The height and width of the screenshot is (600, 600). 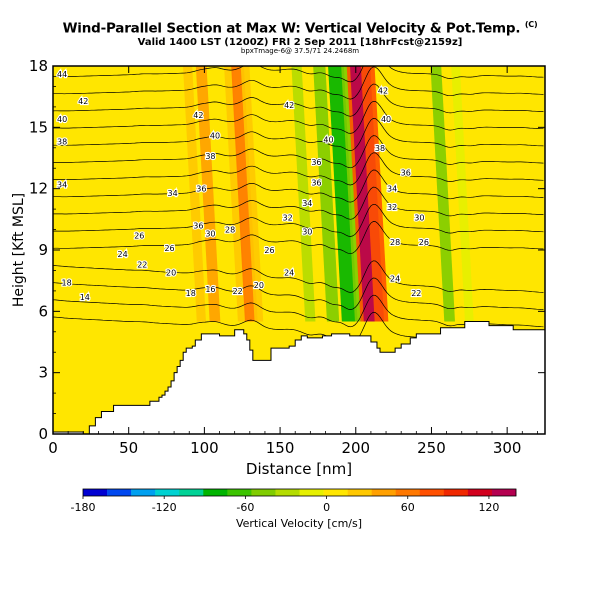 What do you see at coordinates (53, 448) in the screenshot?
I see `x-tick-label: 0` at bounding box center [53, 448].